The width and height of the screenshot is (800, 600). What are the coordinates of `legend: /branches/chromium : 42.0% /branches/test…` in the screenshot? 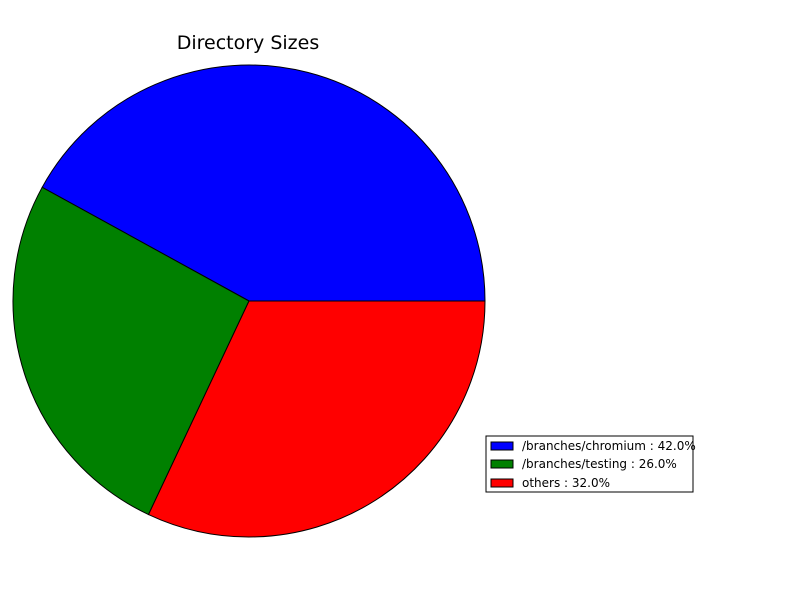 It's located at (590, 464).